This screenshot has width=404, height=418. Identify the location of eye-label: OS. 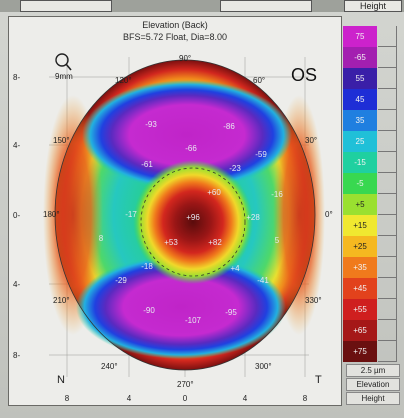
(304, 75).